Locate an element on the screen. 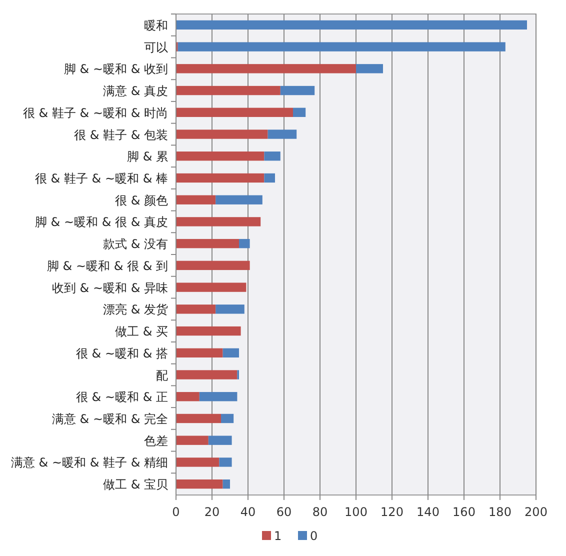  y-tick-label: 脚 & ~暖和 & 收到 is located at coordinates (116, 69).